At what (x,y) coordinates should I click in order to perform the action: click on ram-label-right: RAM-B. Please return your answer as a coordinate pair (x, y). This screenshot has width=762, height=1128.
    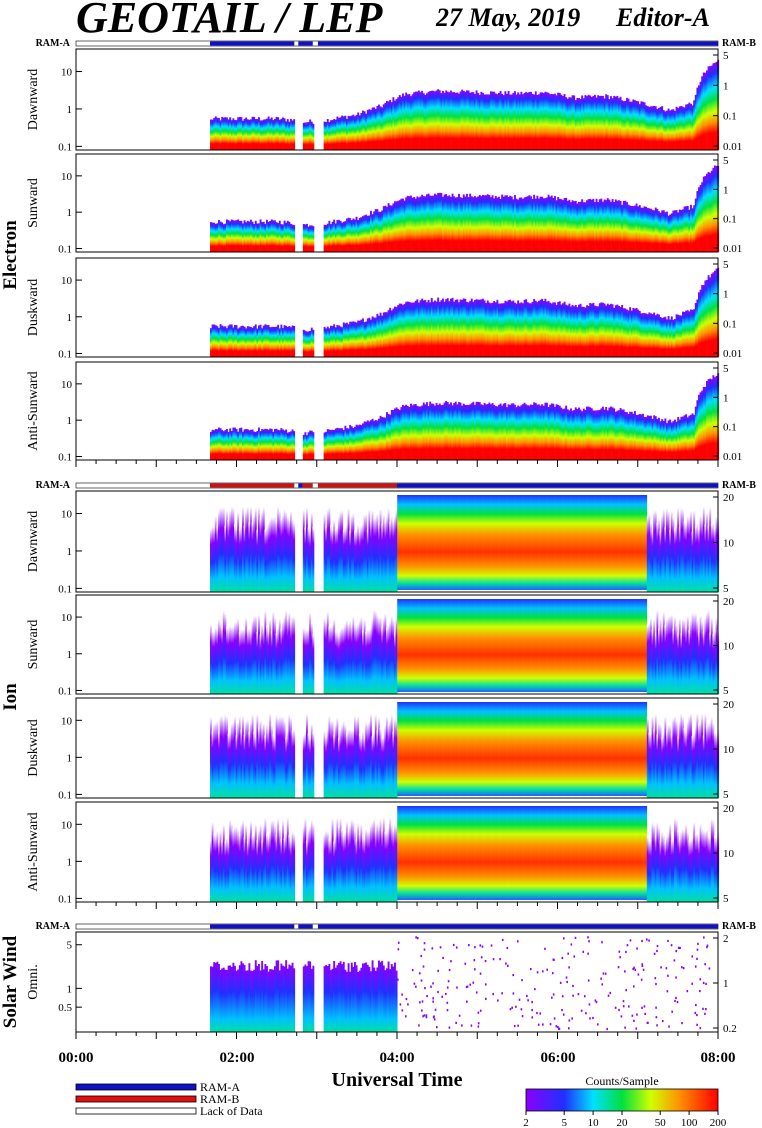
    Looking at the image, I should click on (739, 43).